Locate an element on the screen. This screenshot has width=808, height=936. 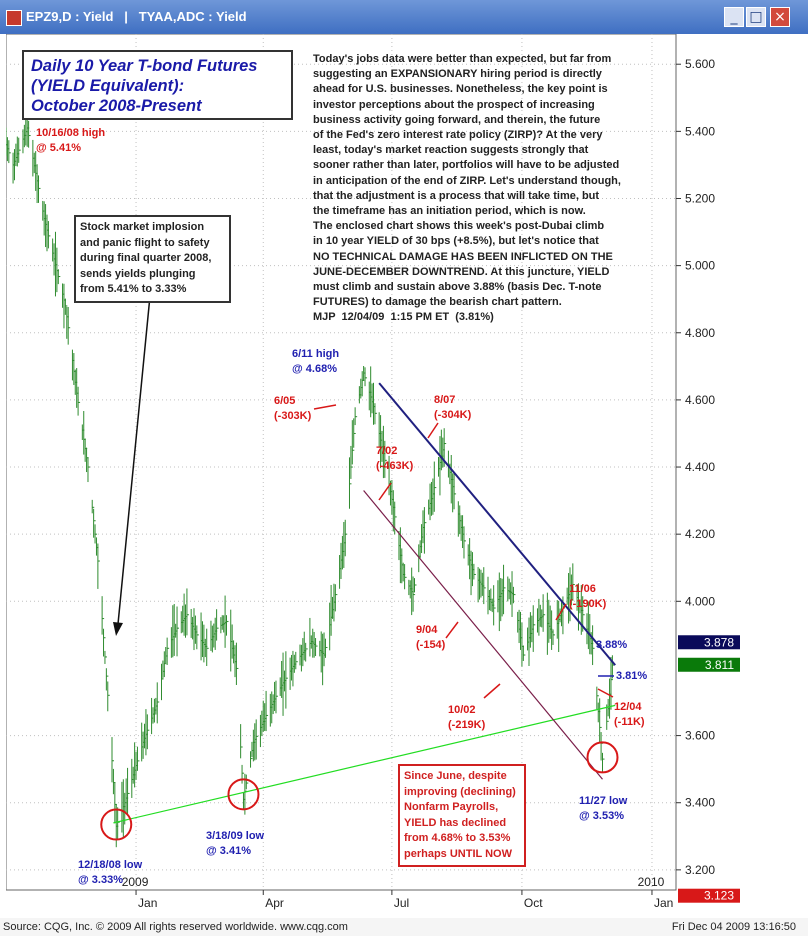
window-titlebar: EPZ9,D : Yield | TYAA,ADC : Yield _ □ × is located at coordinates (404, 17).